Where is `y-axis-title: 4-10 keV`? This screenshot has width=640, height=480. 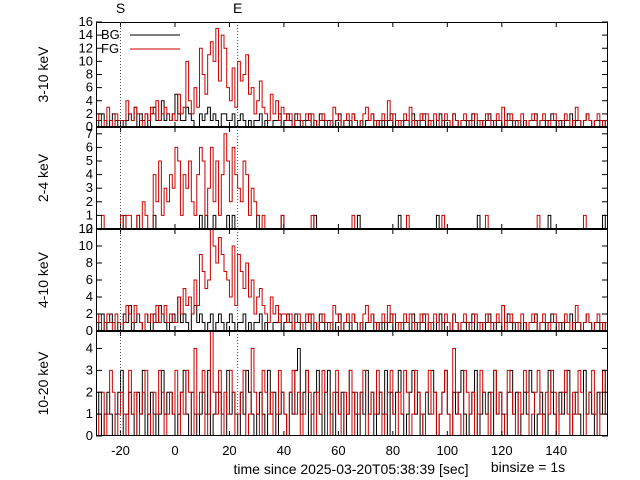 y-axis-title: 4-10 keV is located at coordinates (43, 279).